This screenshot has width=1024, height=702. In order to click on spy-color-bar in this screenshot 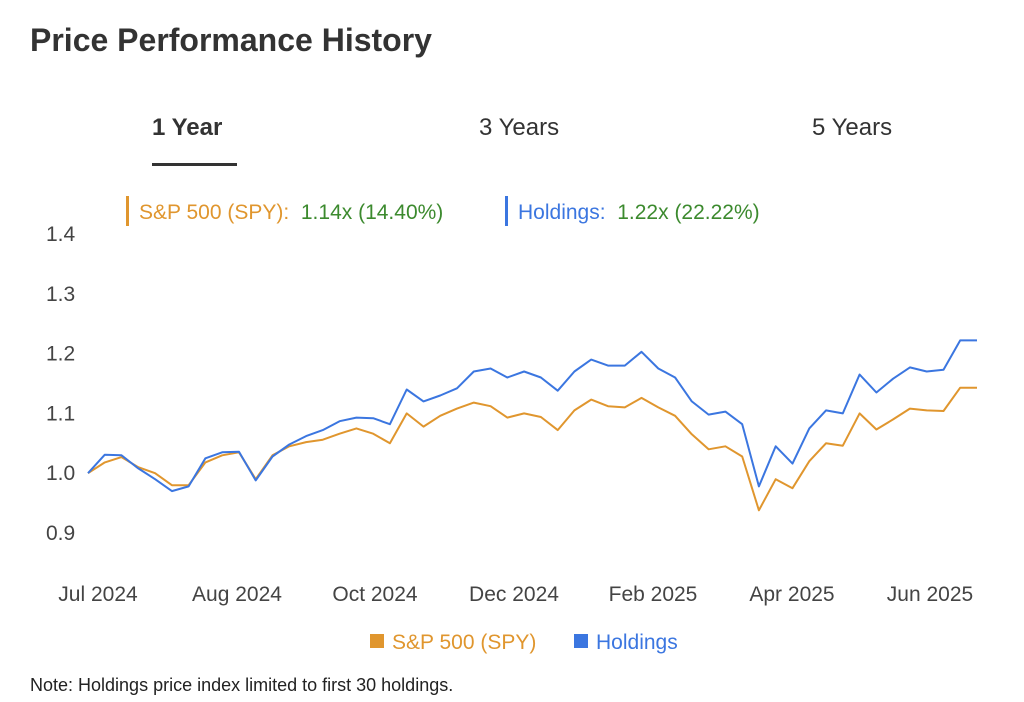, I will do `click(127, 211)`.